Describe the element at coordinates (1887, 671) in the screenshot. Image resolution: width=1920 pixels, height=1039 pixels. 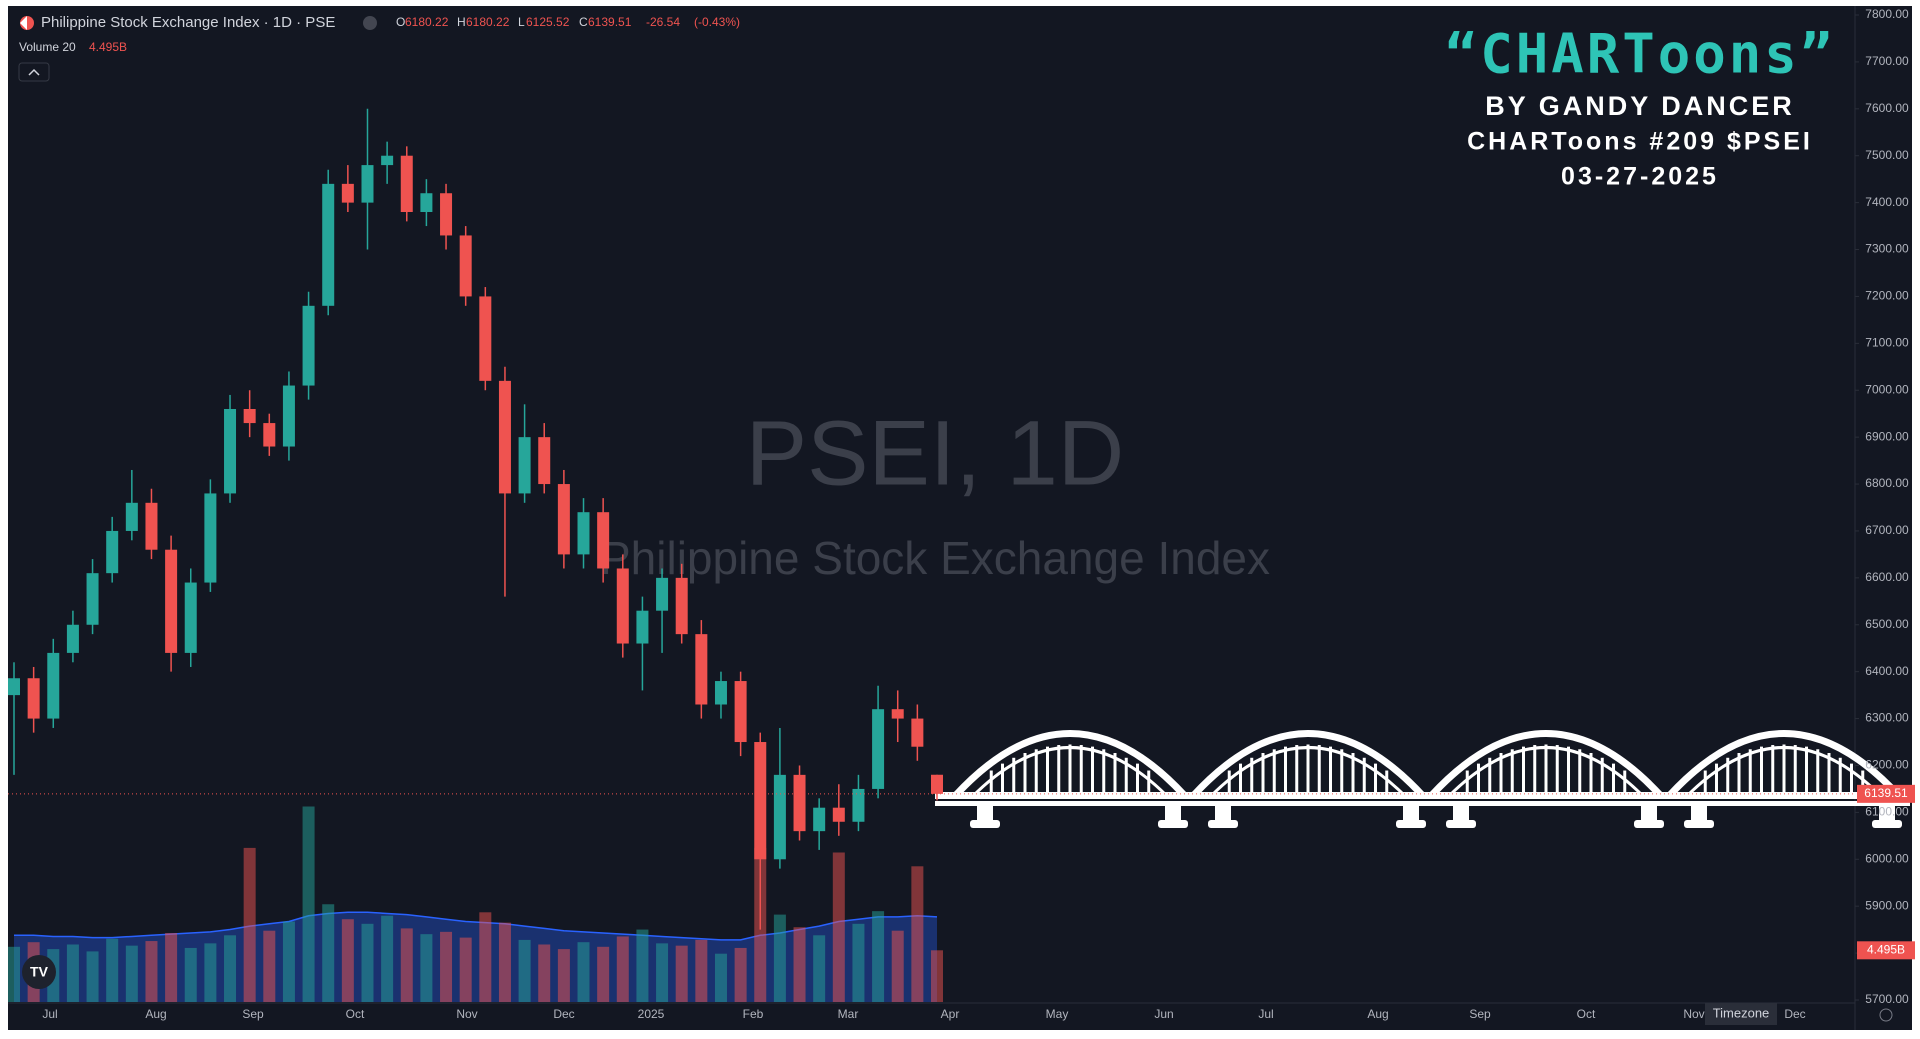
I see `y-tick-label: 6400.00` at that location.